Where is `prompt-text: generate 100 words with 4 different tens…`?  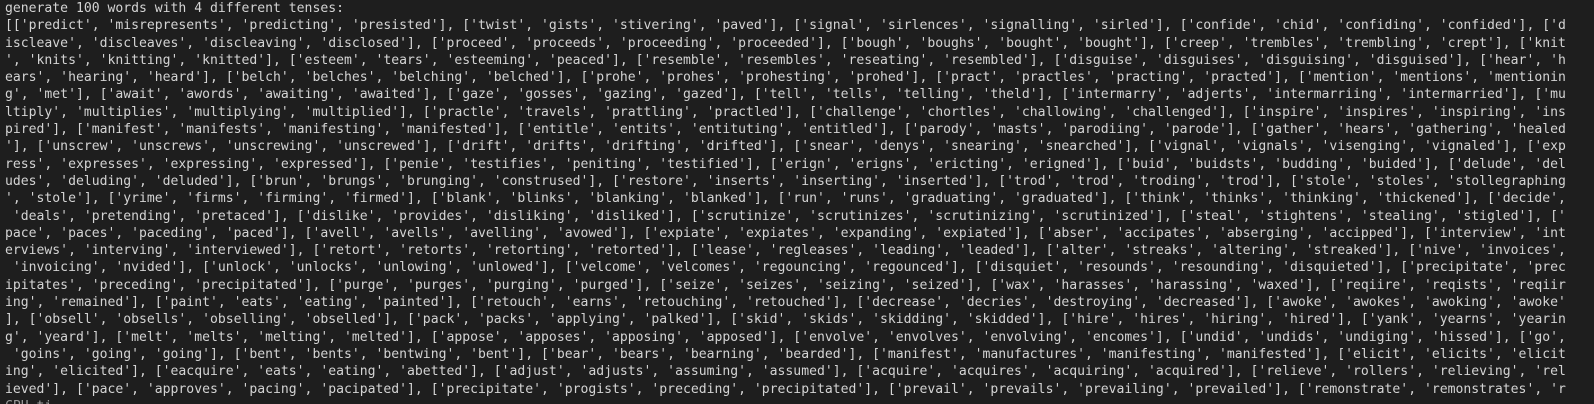 prompt-text: generate 100 words with 4 different tens… is located at coordinates (174, 8).